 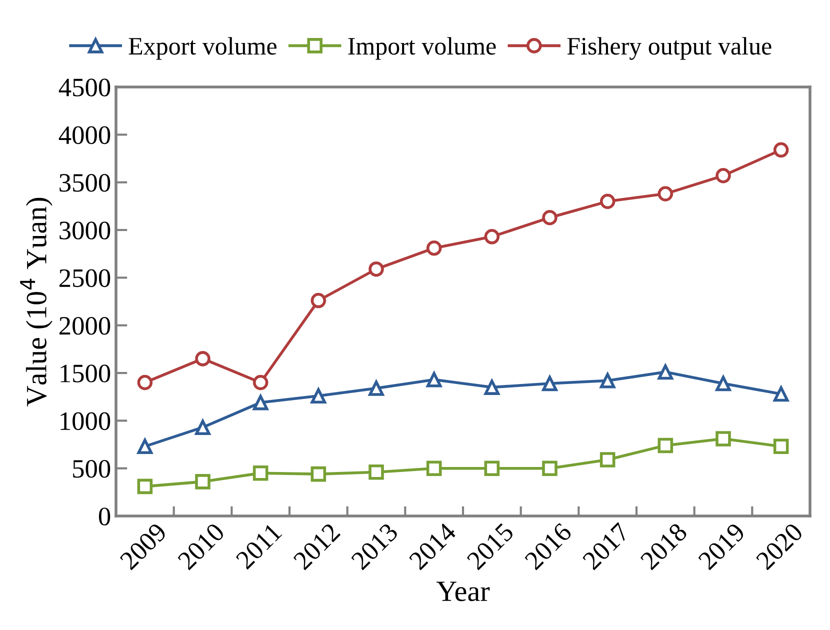 I want to click on y-tick-label: 4500, so click(x=84, y=87).